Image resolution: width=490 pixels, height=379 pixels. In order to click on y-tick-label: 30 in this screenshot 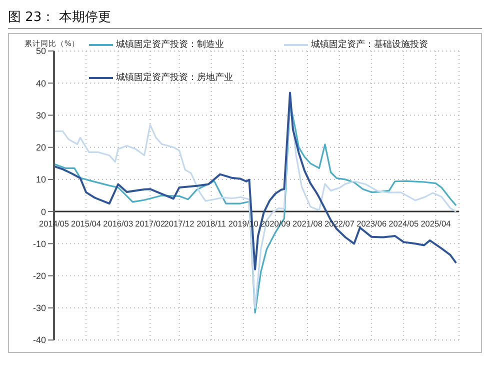, I will do `click(41, 115)`.